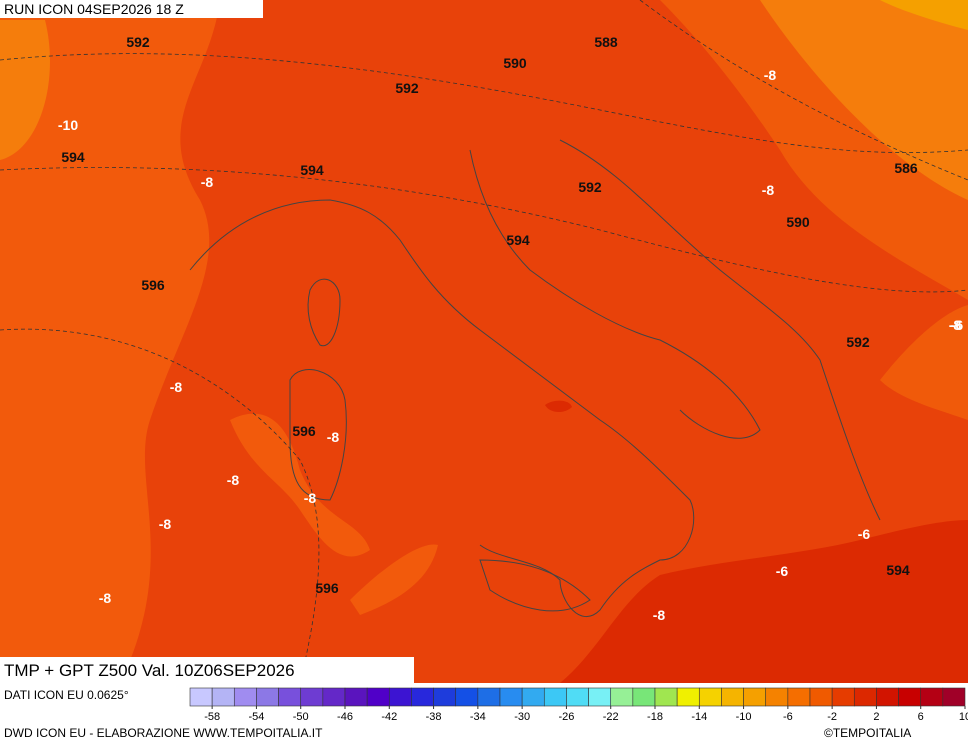  Describe the element at coordinates (300, 485) in the screenshot. I see `field-warm-sardinia` at that location.